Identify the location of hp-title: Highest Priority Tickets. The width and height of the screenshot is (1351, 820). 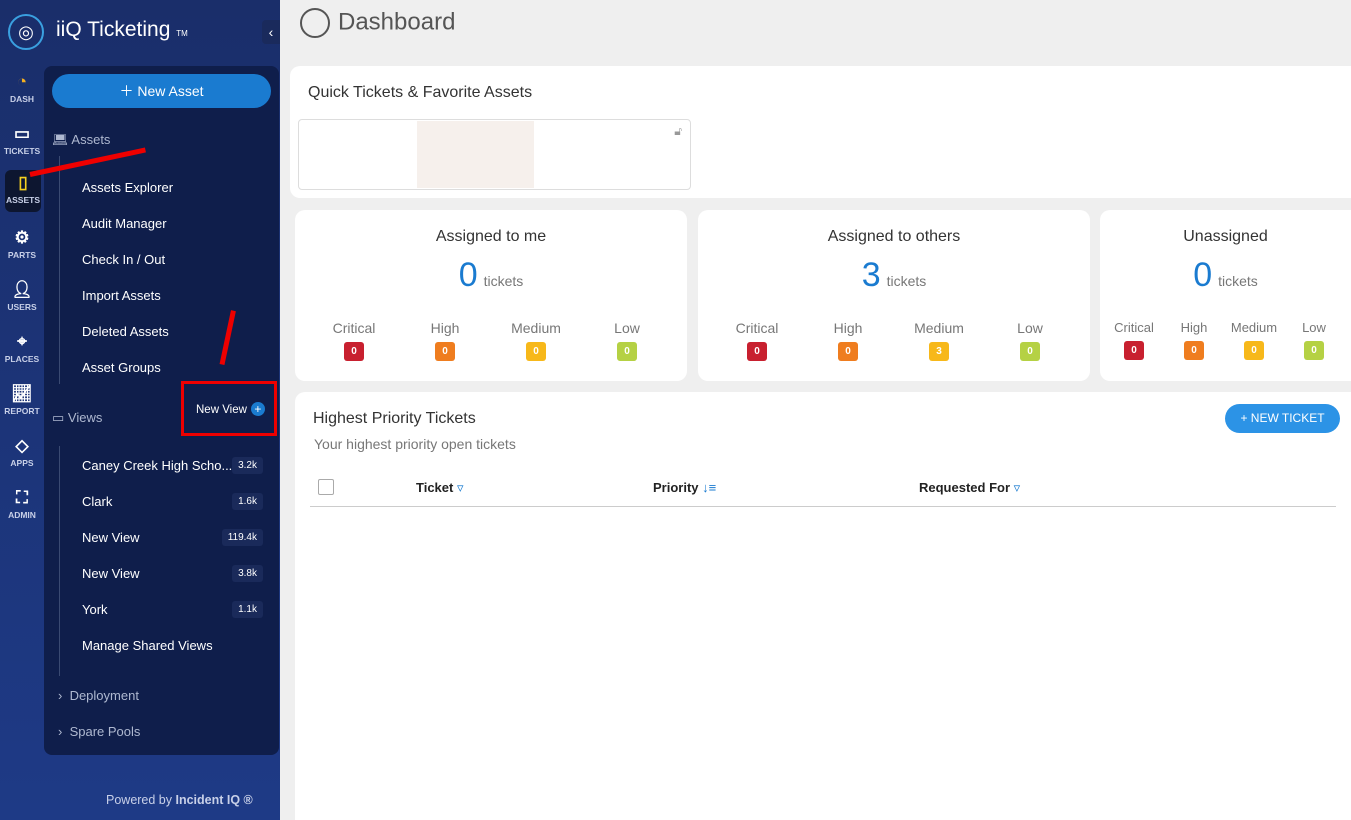
(394, 418).